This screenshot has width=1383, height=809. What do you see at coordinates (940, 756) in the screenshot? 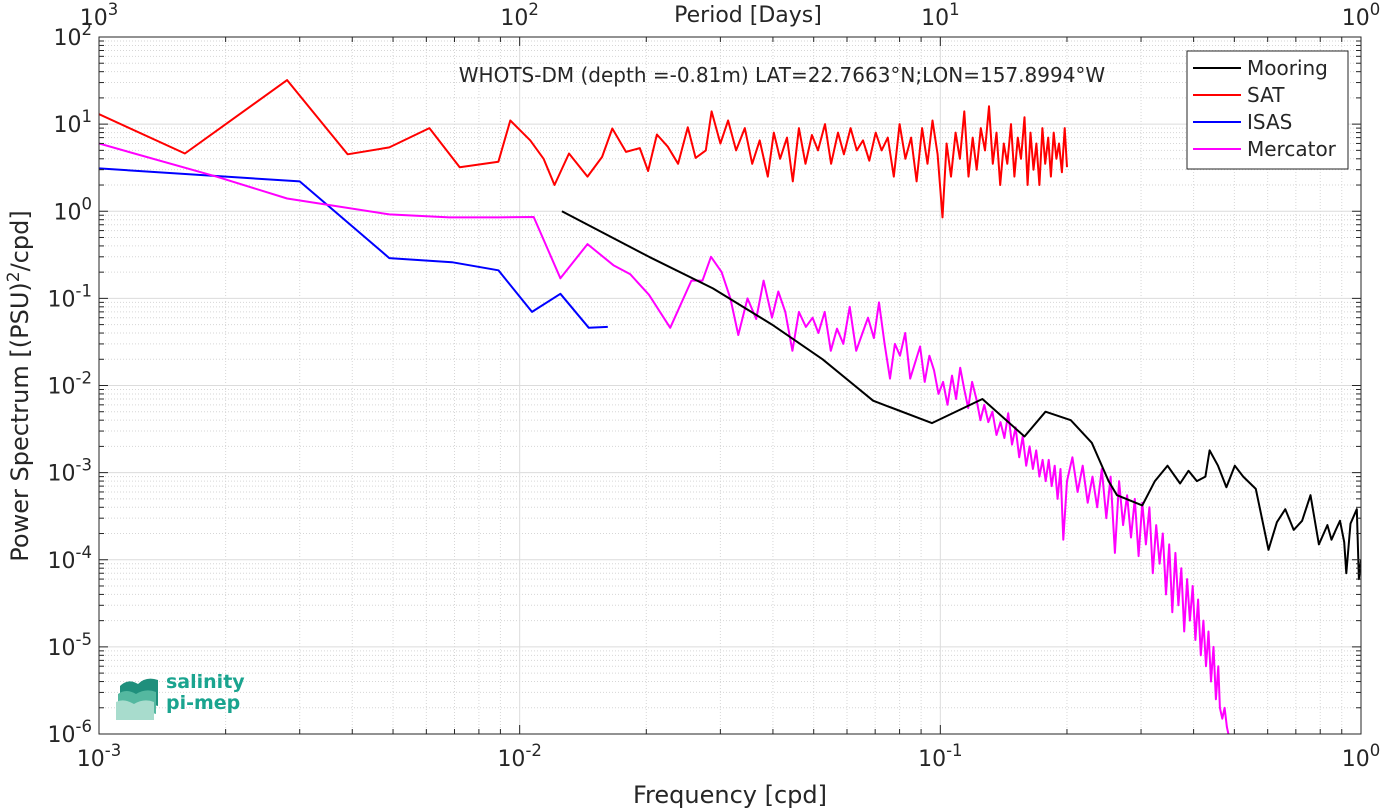
I see `x-tick-label: 10⁻¹` at bounding box center [940, 756].